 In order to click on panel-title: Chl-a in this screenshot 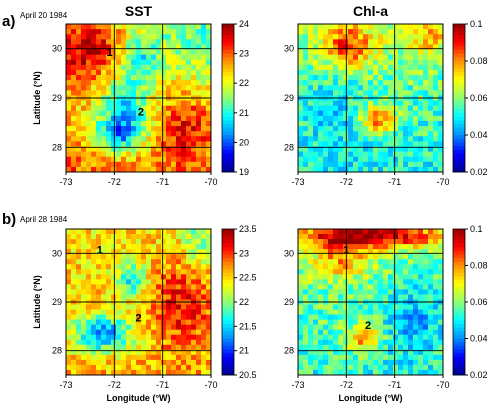, I will do `click(370, 11)`.